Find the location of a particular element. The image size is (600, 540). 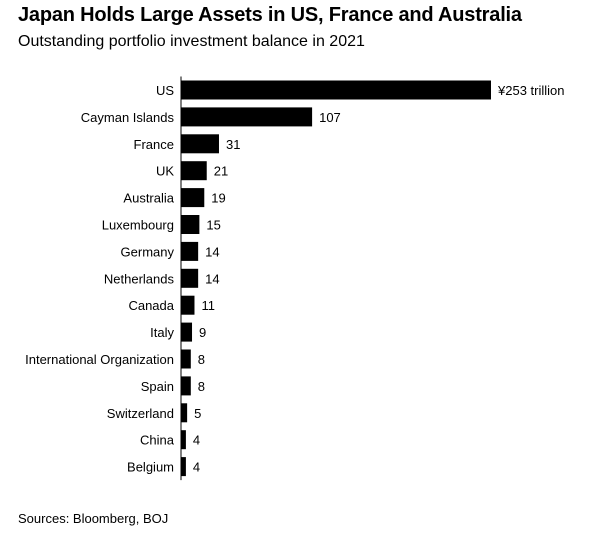

category-label-france: France is located at coordinates (154, 144).